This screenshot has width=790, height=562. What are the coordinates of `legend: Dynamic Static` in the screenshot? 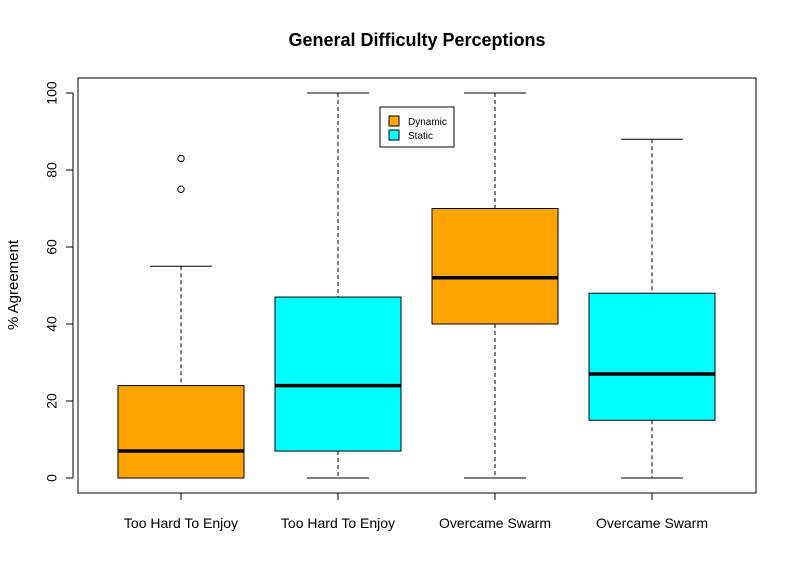 It's located at (417, 127).